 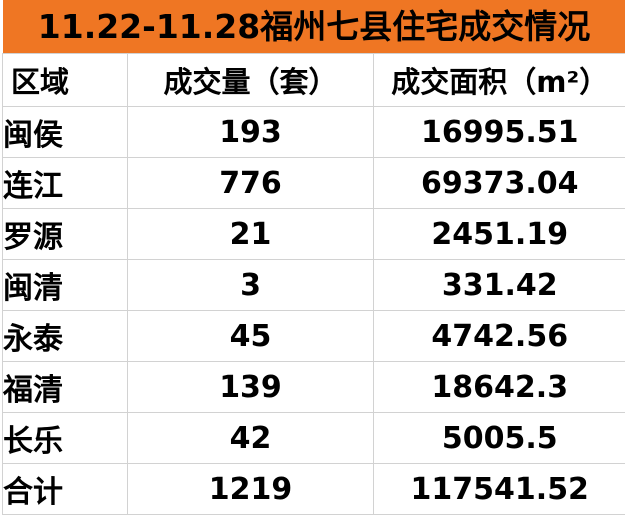 I want to click on region-cell: 长乐, so click(x=65, y=438).